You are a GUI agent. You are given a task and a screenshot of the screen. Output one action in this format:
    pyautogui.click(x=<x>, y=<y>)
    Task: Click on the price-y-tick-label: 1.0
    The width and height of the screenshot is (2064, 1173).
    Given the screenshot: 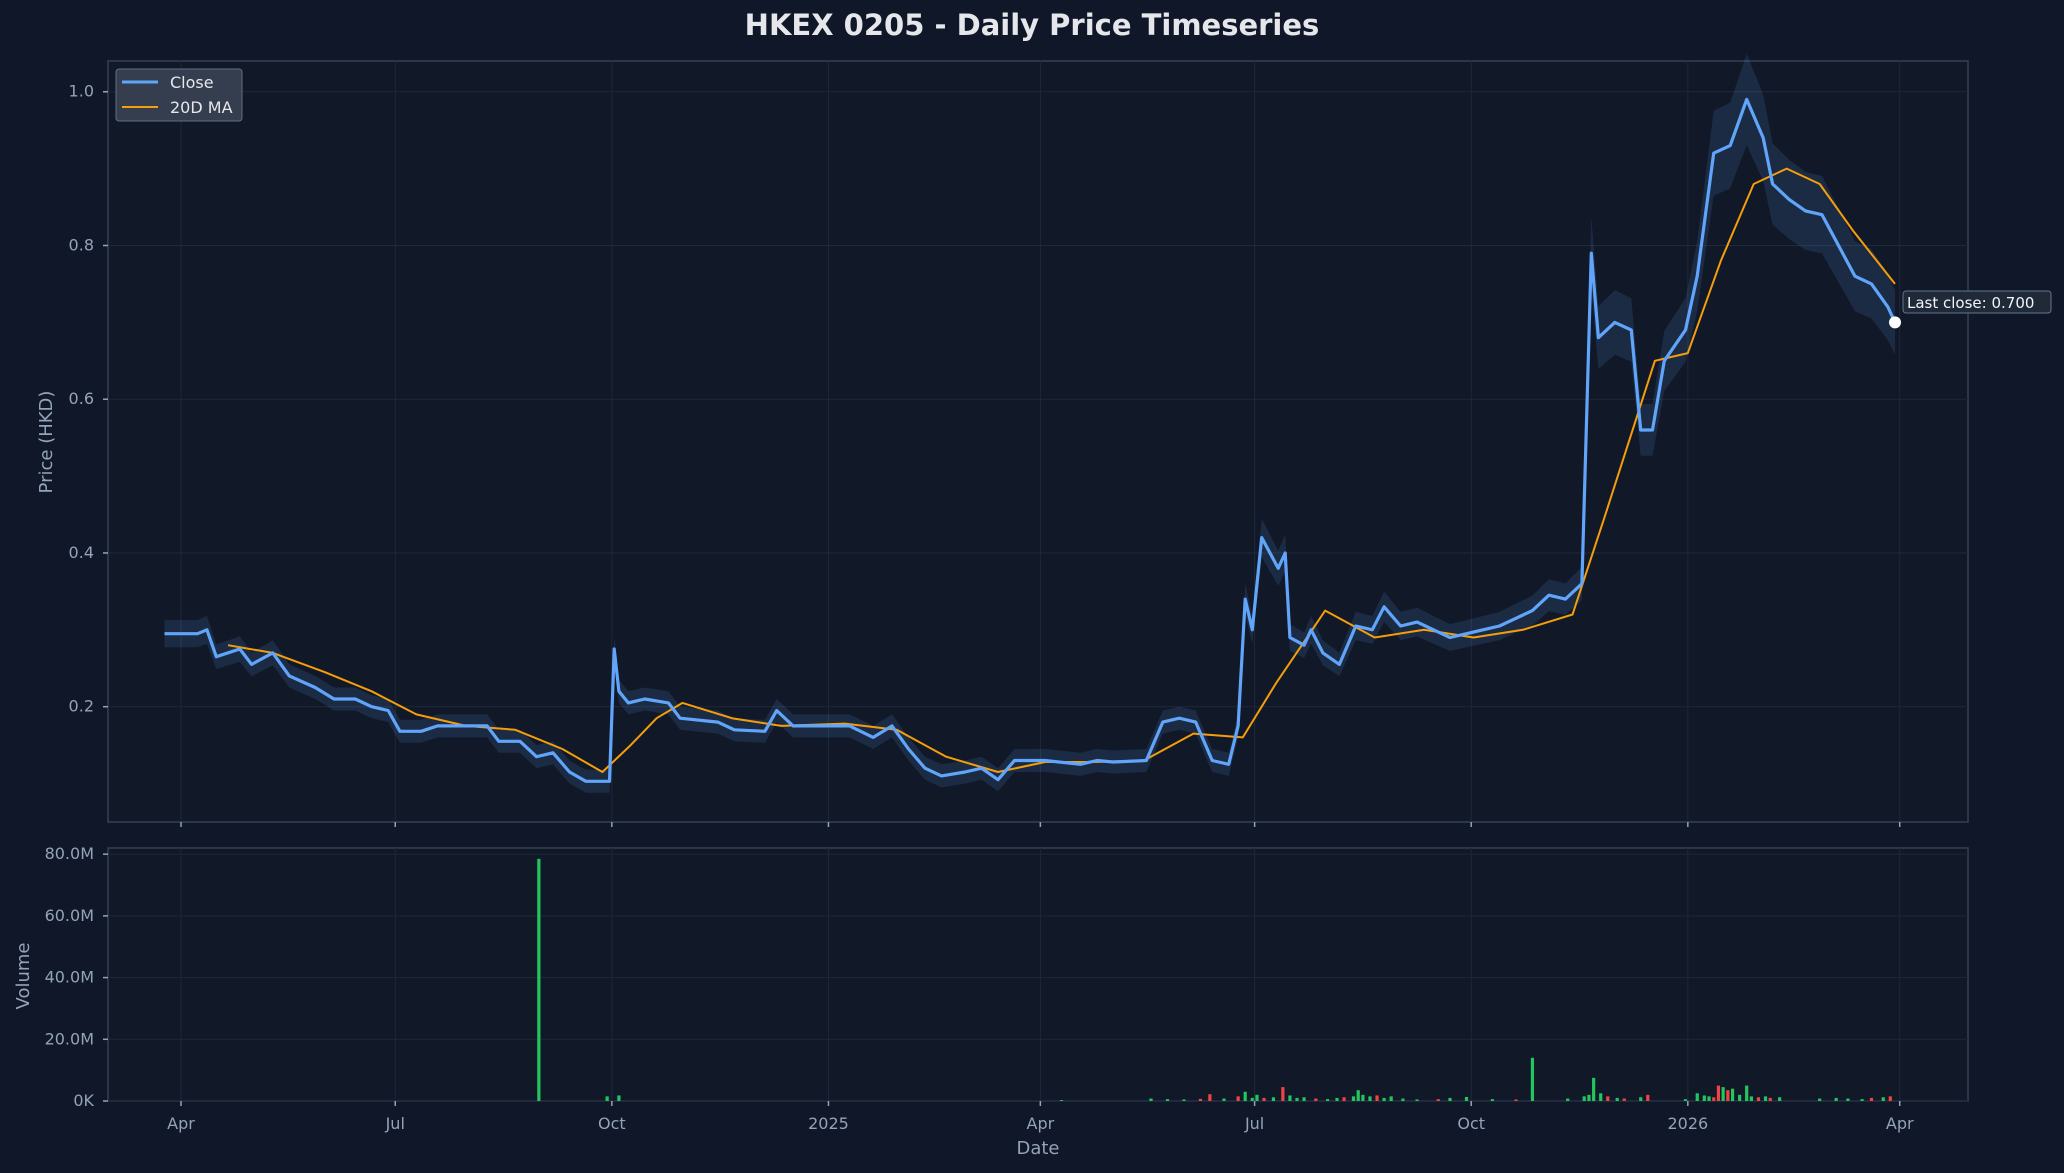 What is the action you would take?
    pyautogui.click(x=81, y=91)
    